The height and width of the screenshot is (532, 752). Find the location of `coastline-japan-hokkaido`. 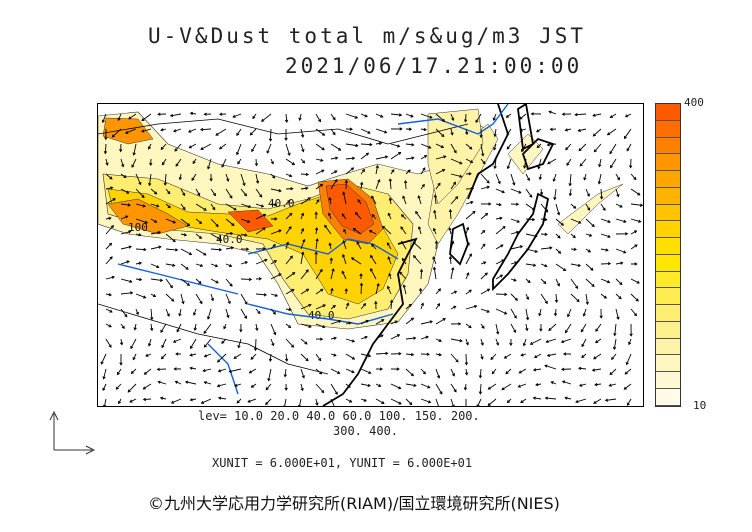

coastline-japan-hokkaido is located at coordinates (538, 154).